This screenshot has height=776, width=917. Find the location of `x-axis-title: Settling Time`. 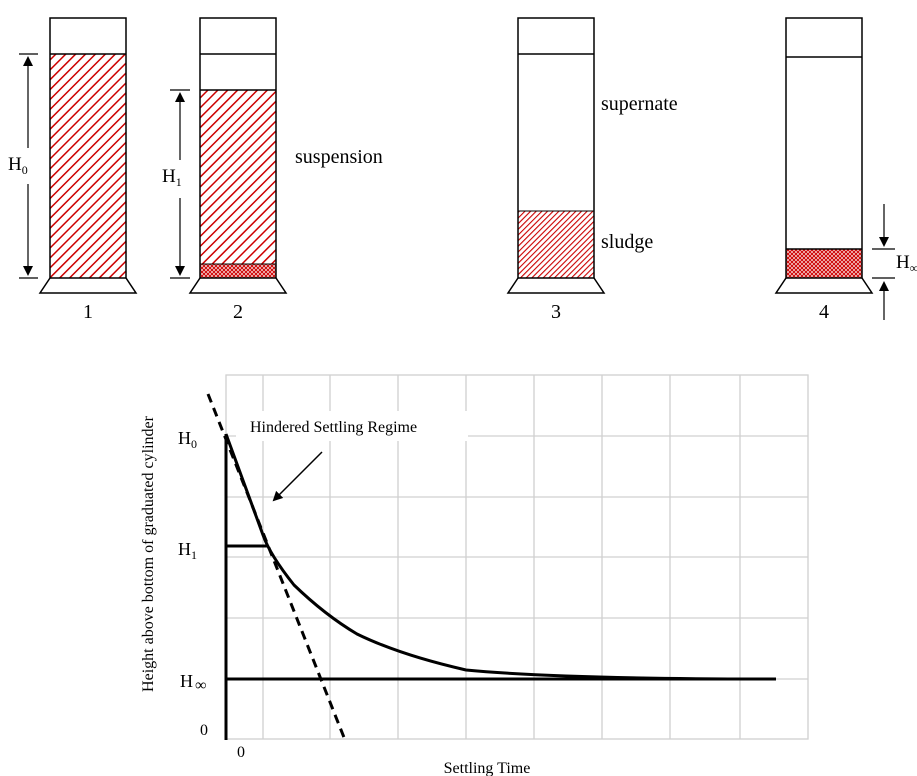

x-axis-title: Settling Time is located at coordinates (487, 768).